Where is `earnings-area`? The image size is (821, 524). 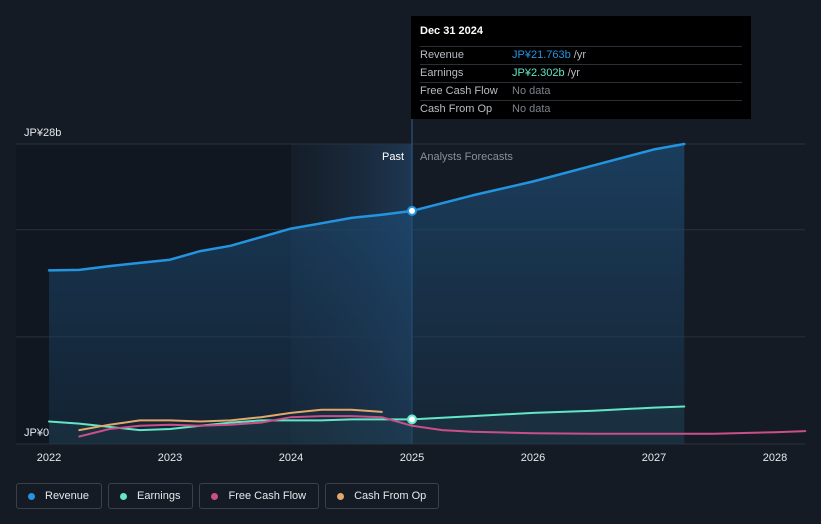
earnings-area is located at coordinates (367, 425).